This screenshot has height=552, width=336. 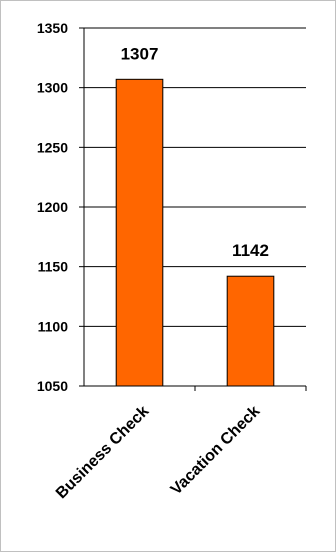 What do you see at coordinates (53, 326) in the screenshot?
I see `y-tick-label: 1100` at bounding box center [53, 326].